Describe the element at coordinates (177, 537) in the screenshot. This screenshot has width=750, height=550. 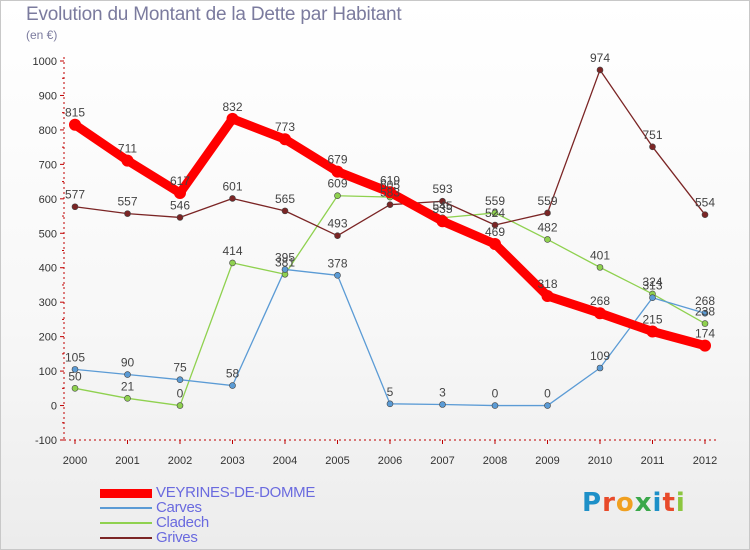
I see `legend-label: Grives` at that location.